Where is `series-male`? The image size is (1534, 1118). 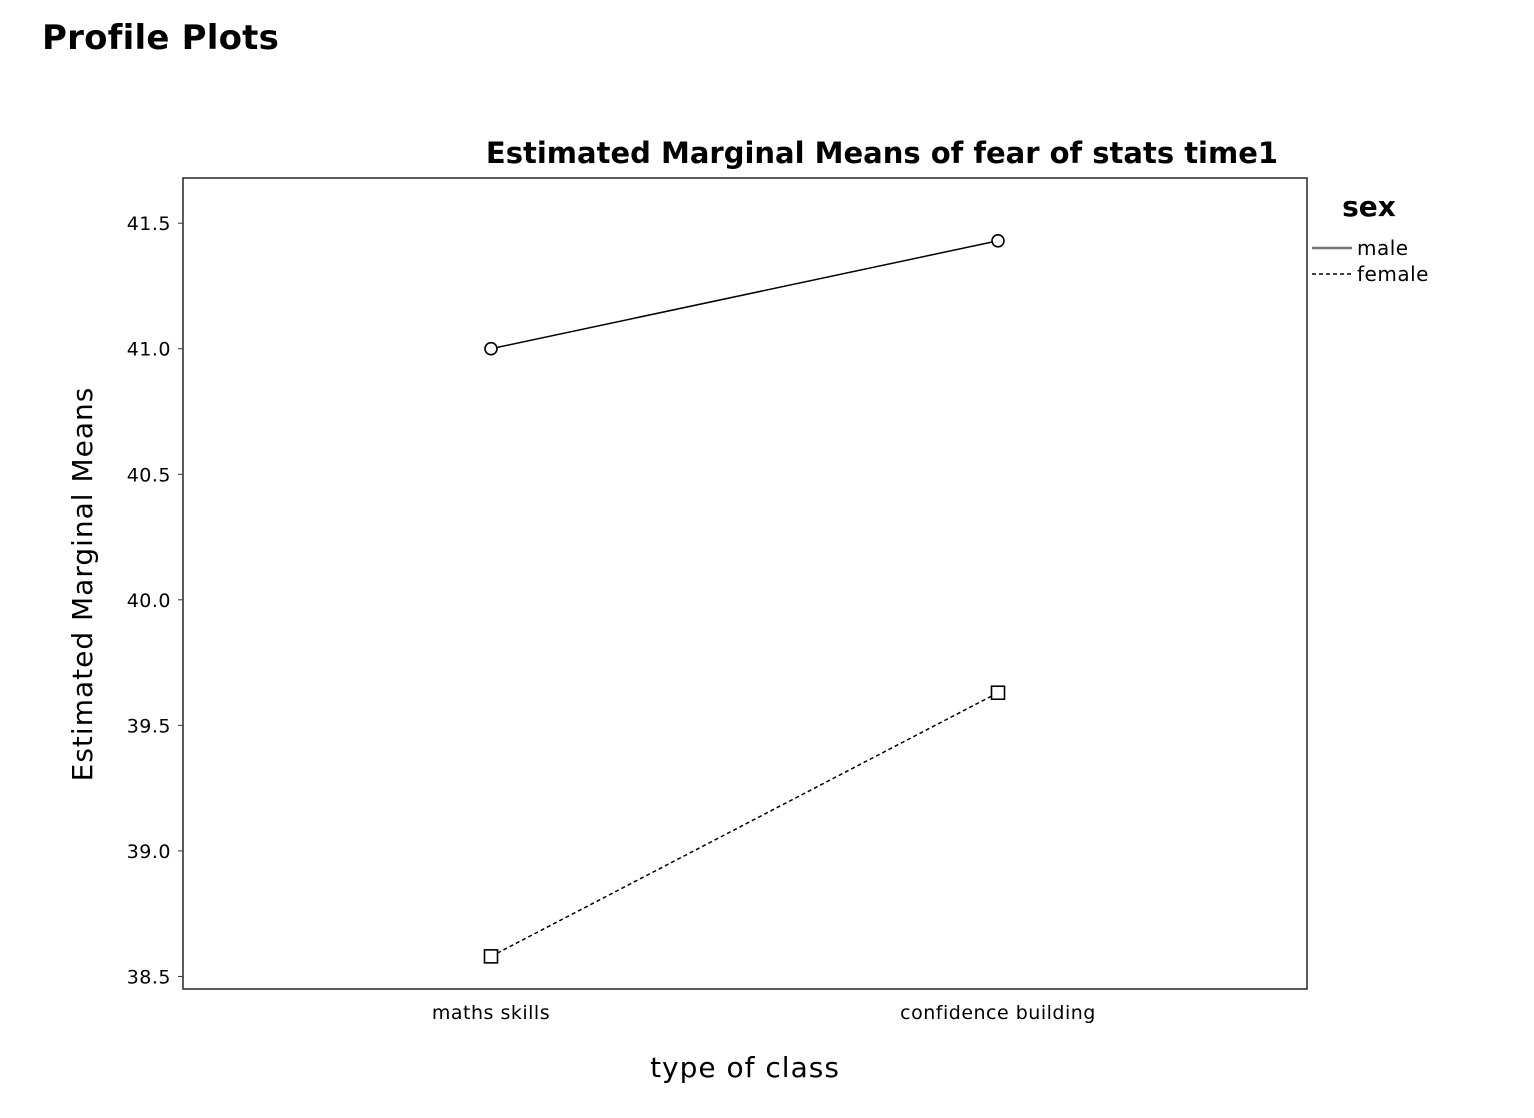 series-male is located at coordinates (744, 294).